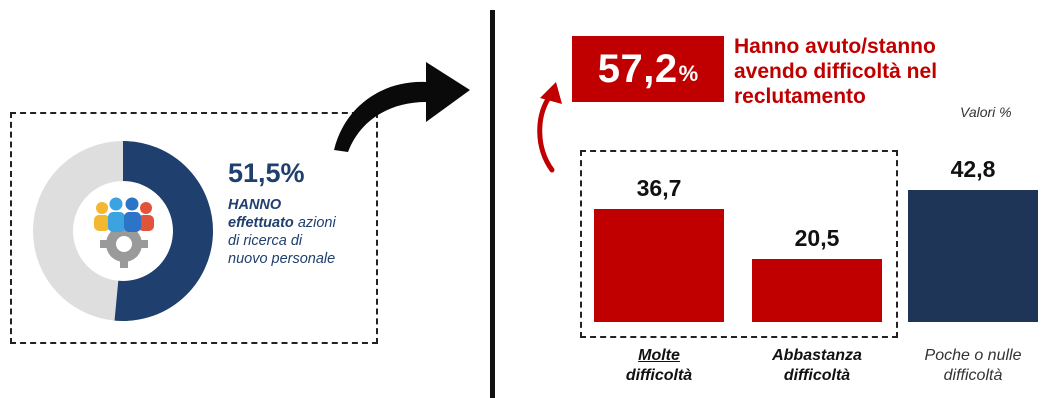 The image size is (1047, 398). I want to click on category-label-1: Molte difficoltà, so click(659, 366).